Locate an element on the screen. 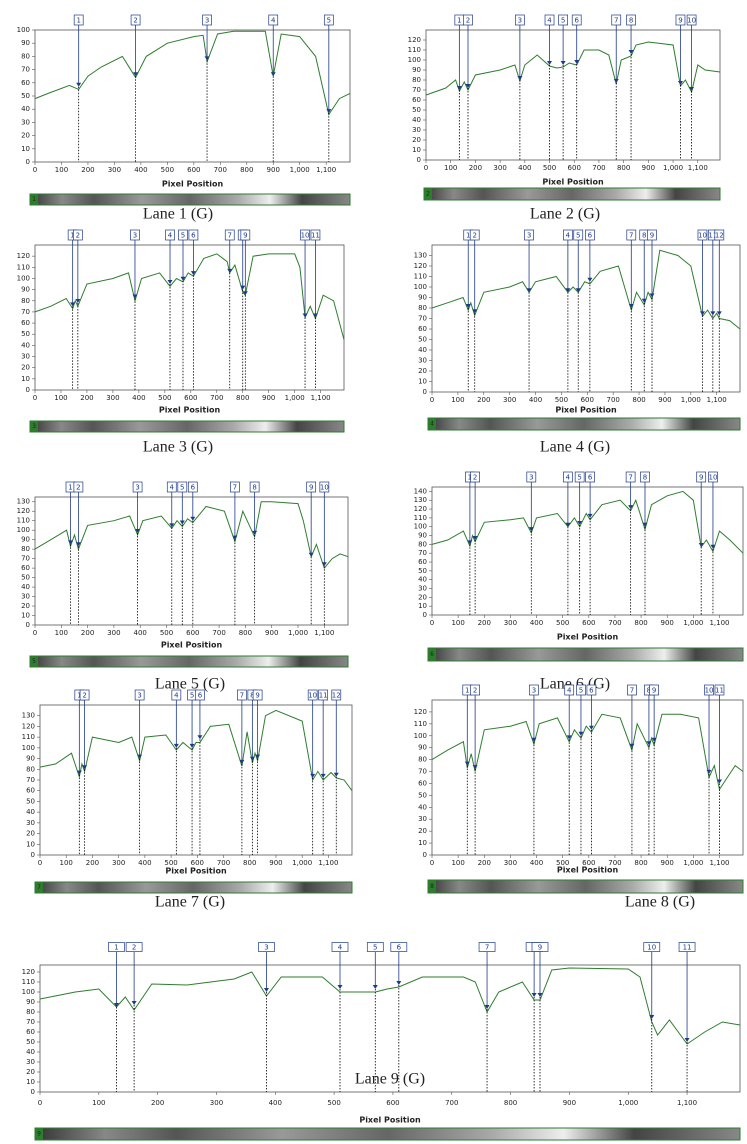 This screenshot has height=1144, width=747. peak-label: 7 is located at coordinates (631, 236).